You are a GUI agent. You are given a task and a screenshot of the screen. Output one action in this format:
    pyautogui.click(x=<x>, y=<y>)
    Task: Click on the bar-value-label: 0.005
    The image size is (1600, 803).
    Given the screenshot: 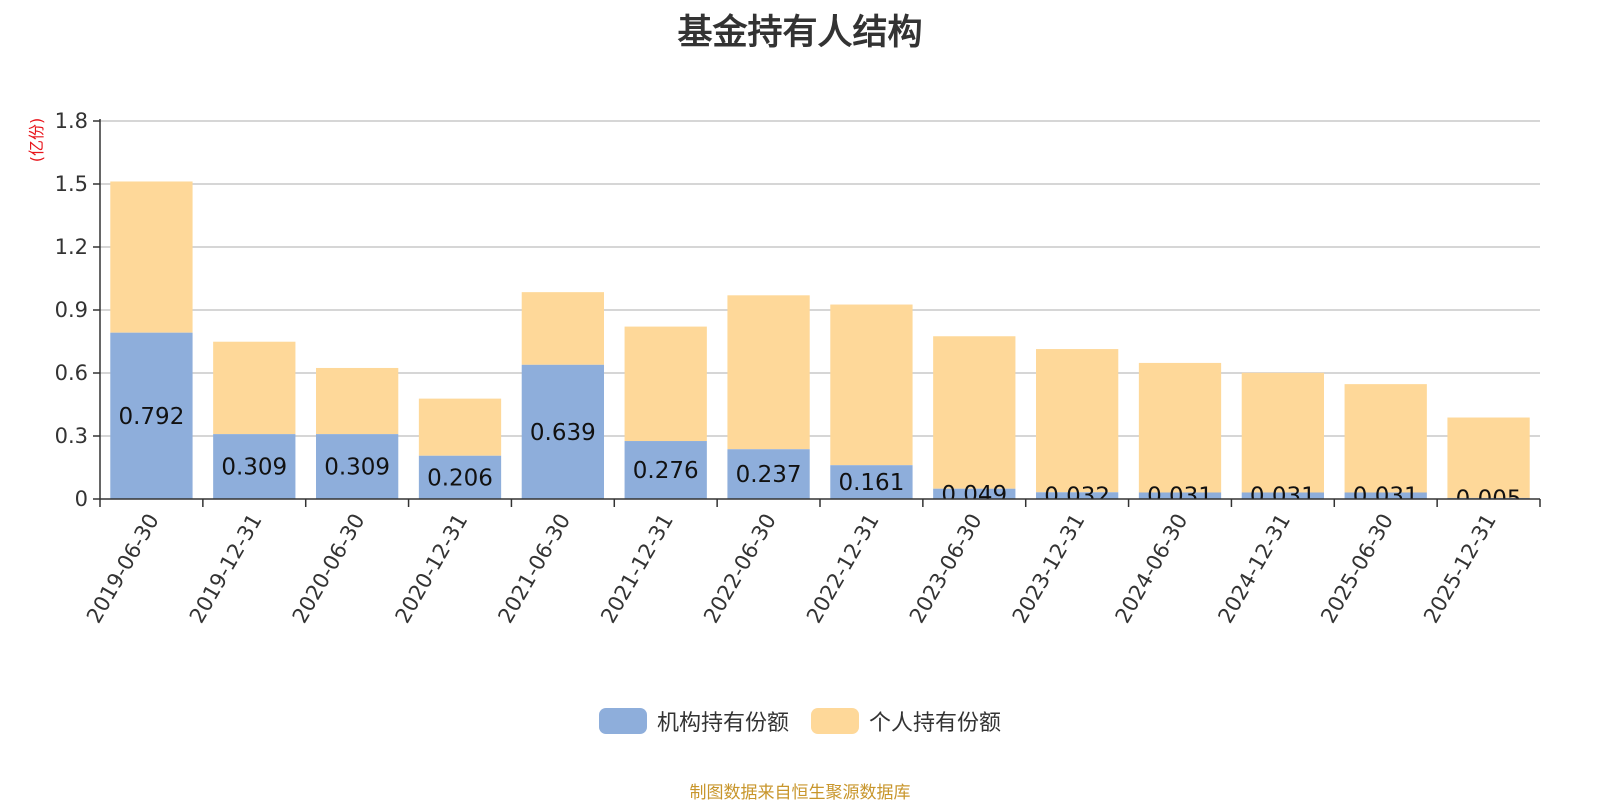 What is the action you would take?
    pyautogui.click(x=1489, y=499)
    